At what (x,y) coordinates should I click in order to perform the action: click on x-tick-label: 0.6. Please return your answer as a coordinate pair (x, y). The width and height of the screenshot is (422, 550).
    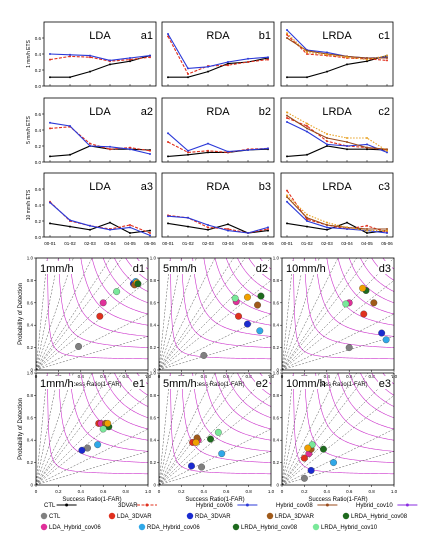
    Looking at the image, I should click on (226, 376).